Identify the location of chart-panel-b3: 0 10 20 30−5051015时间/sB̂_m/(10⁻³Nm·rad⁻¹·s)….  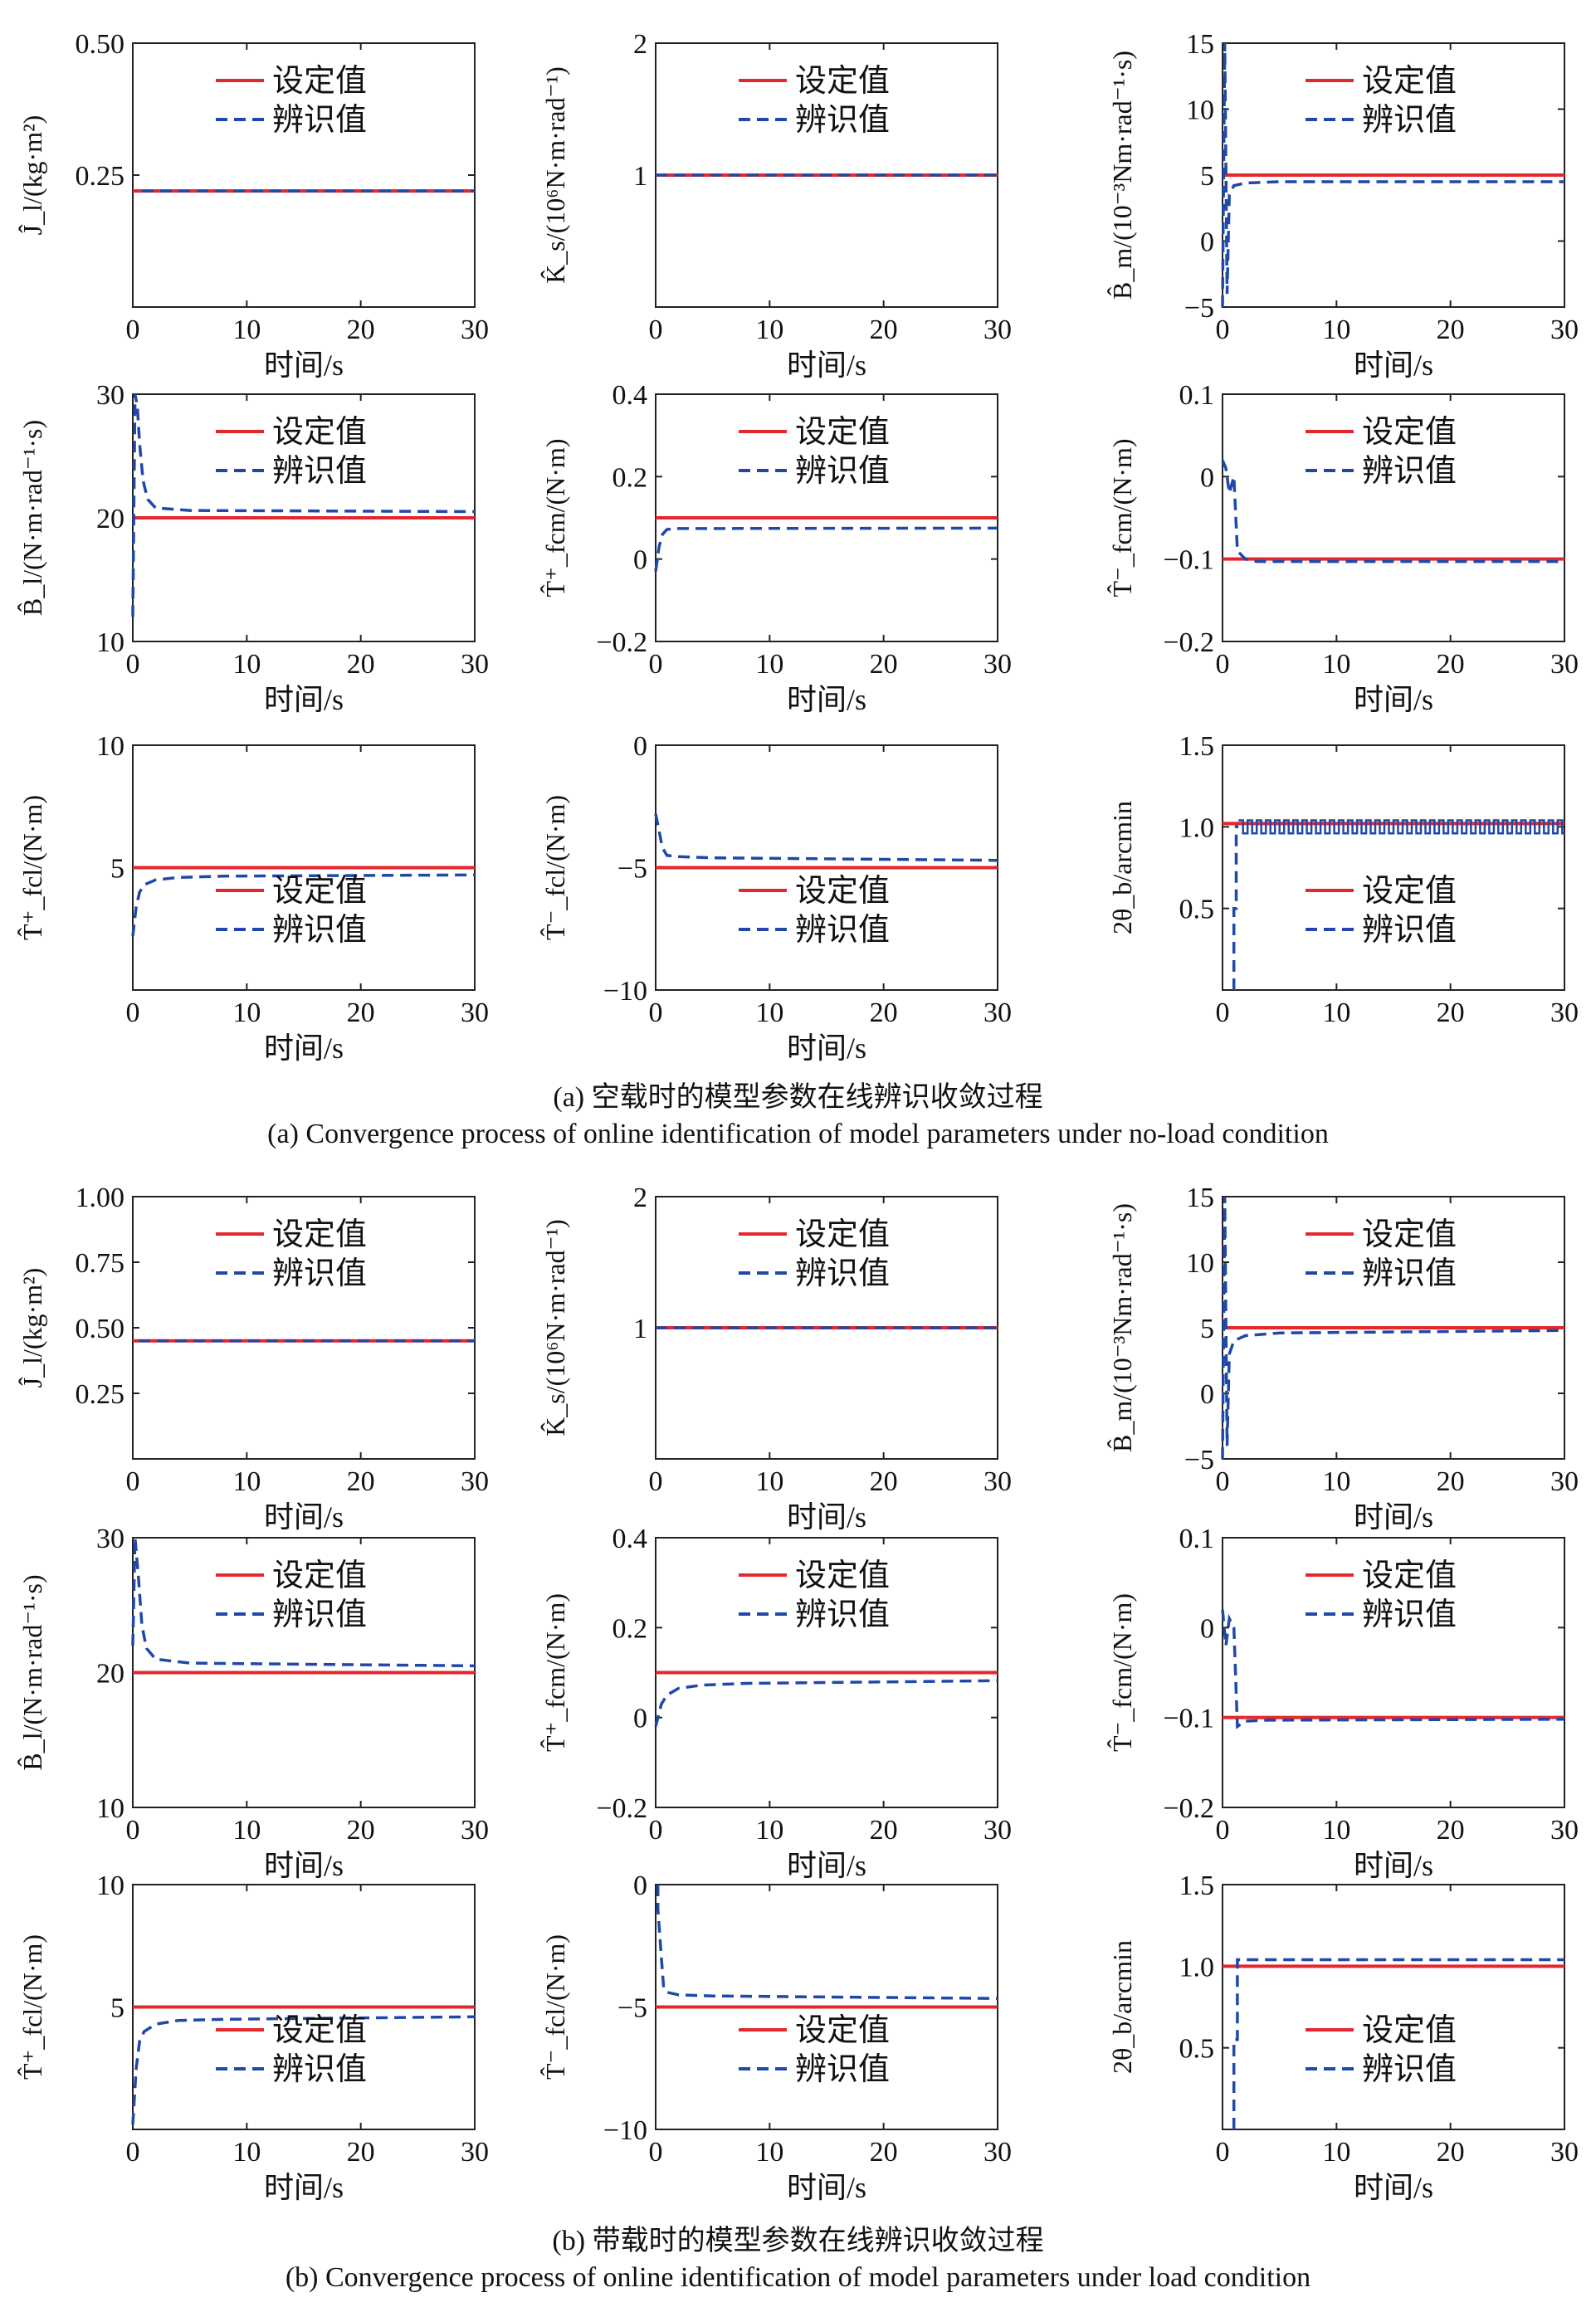
(1343, 1358).